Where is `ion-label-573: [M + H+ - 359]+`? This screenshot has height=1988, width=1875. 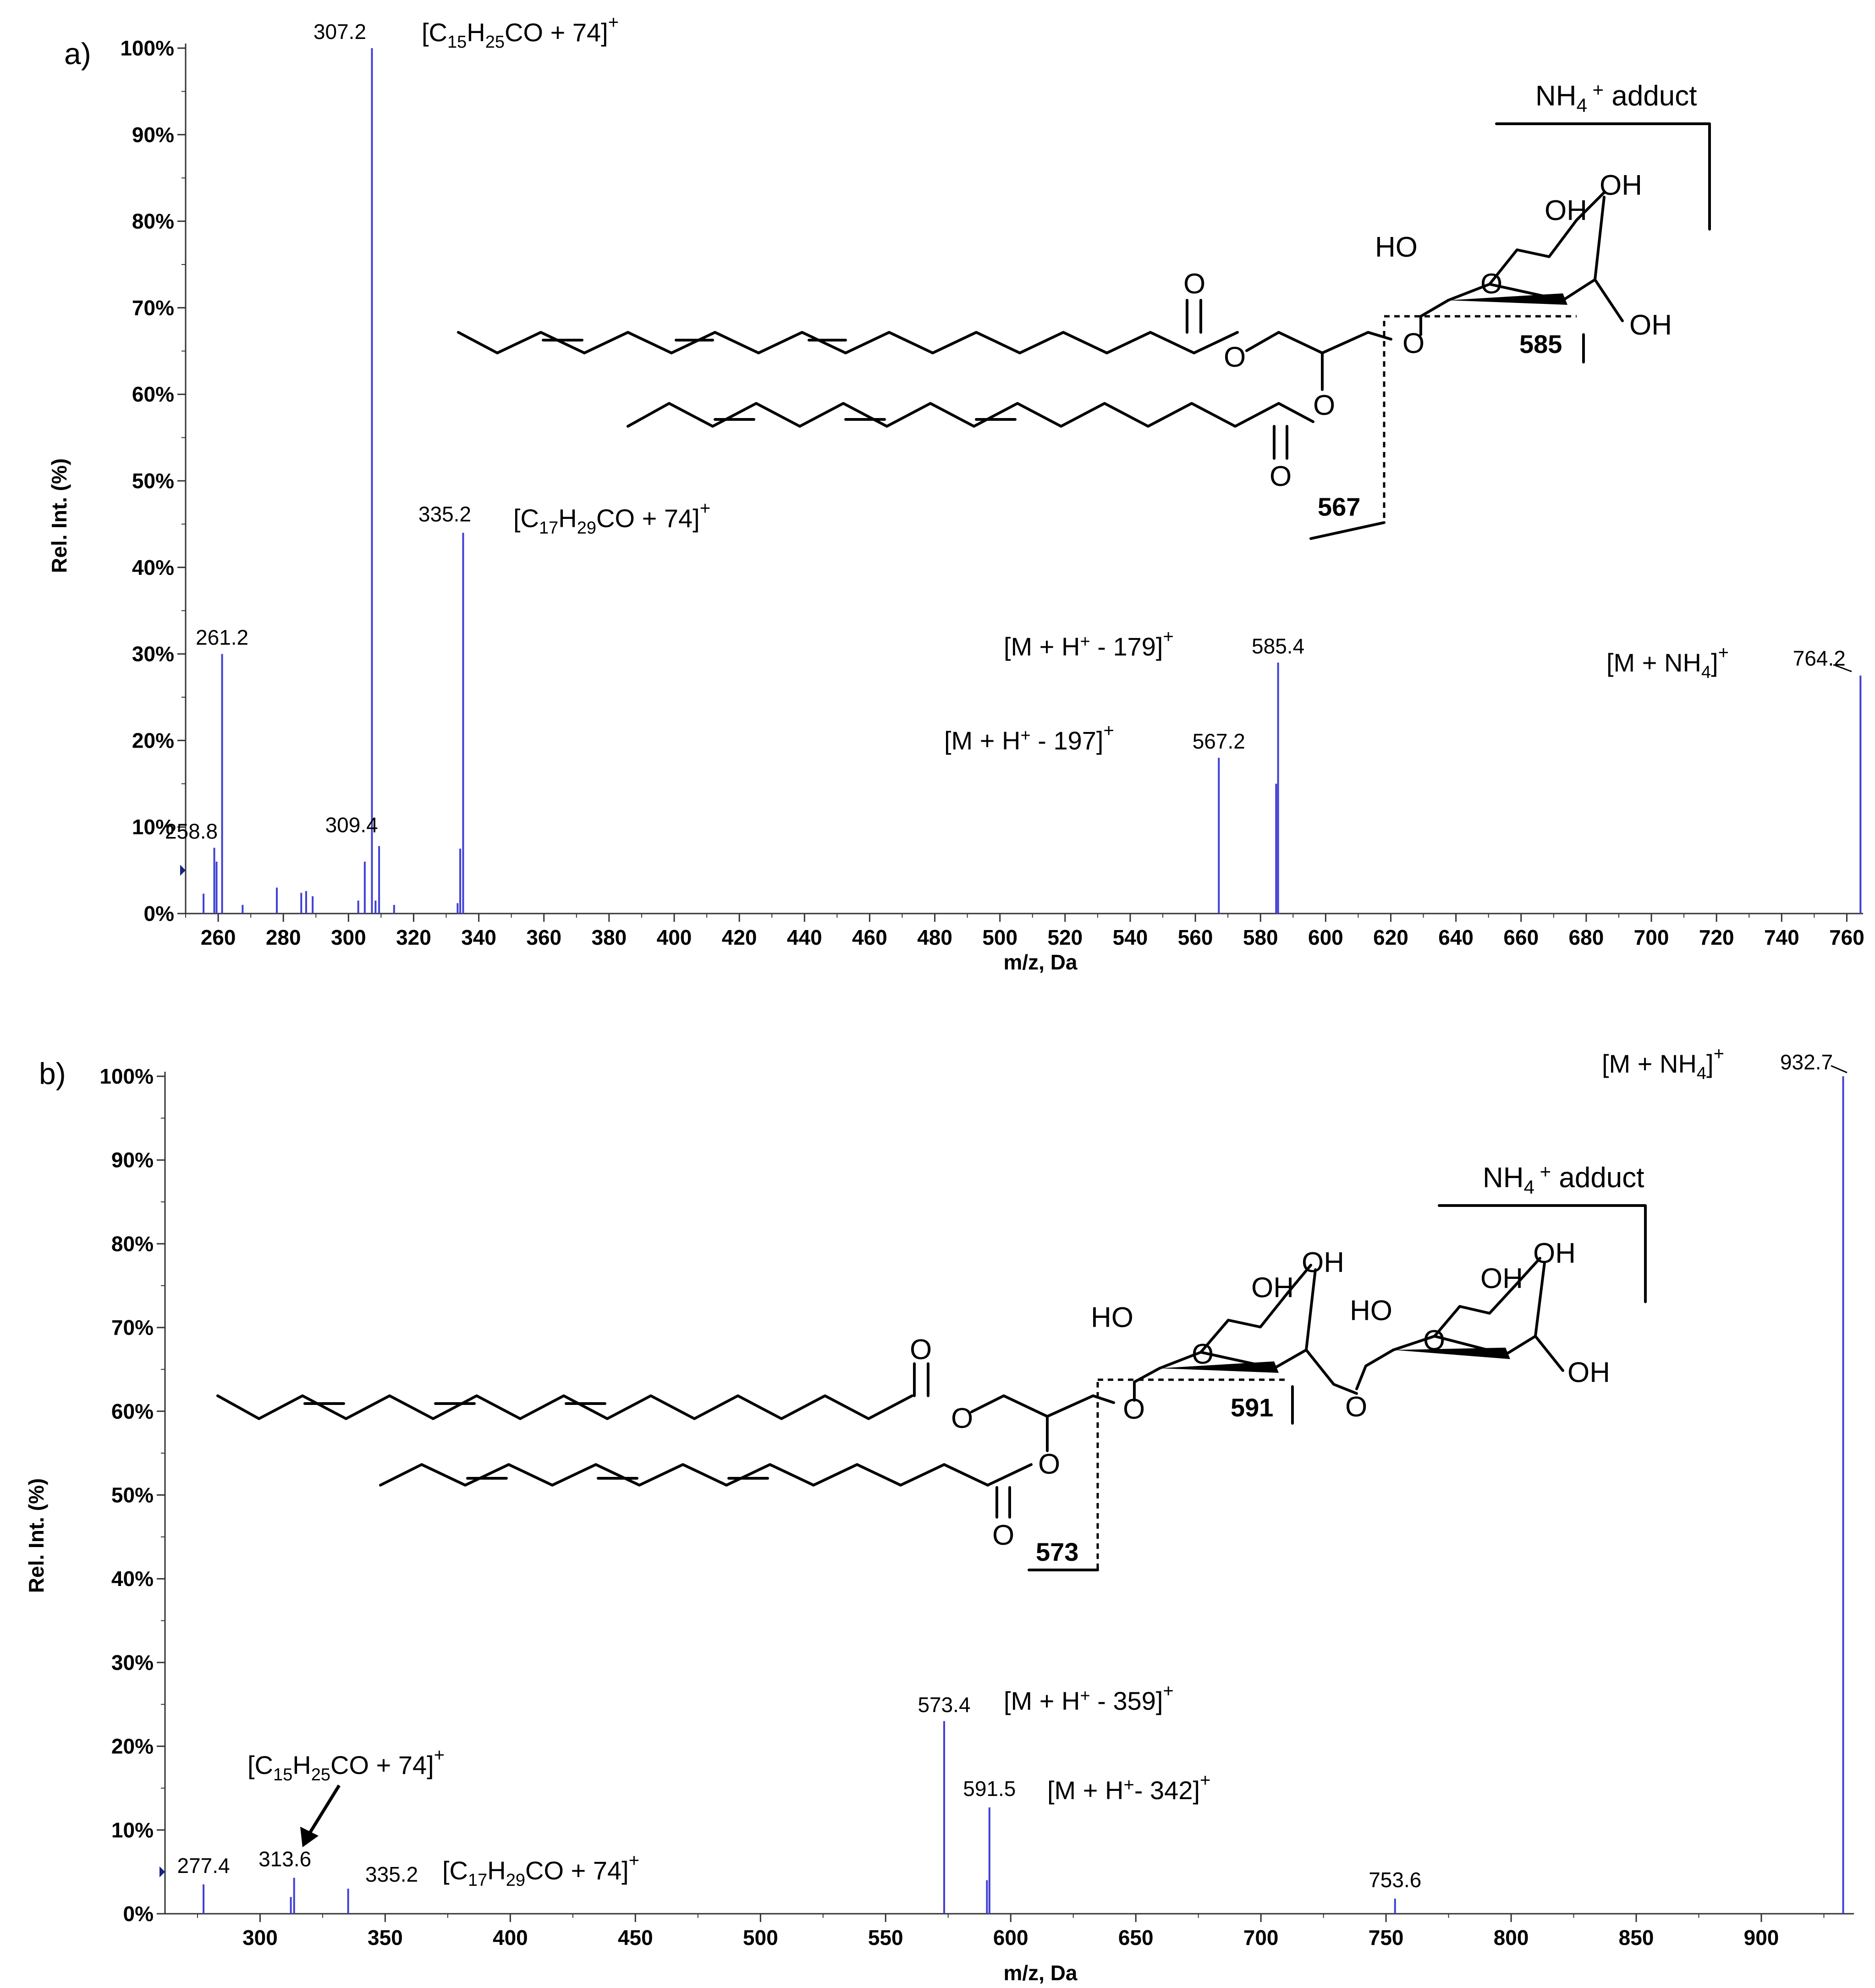
ion-label-573: [M + H+ - 359]+ is located at coordinates (1089, 1698).